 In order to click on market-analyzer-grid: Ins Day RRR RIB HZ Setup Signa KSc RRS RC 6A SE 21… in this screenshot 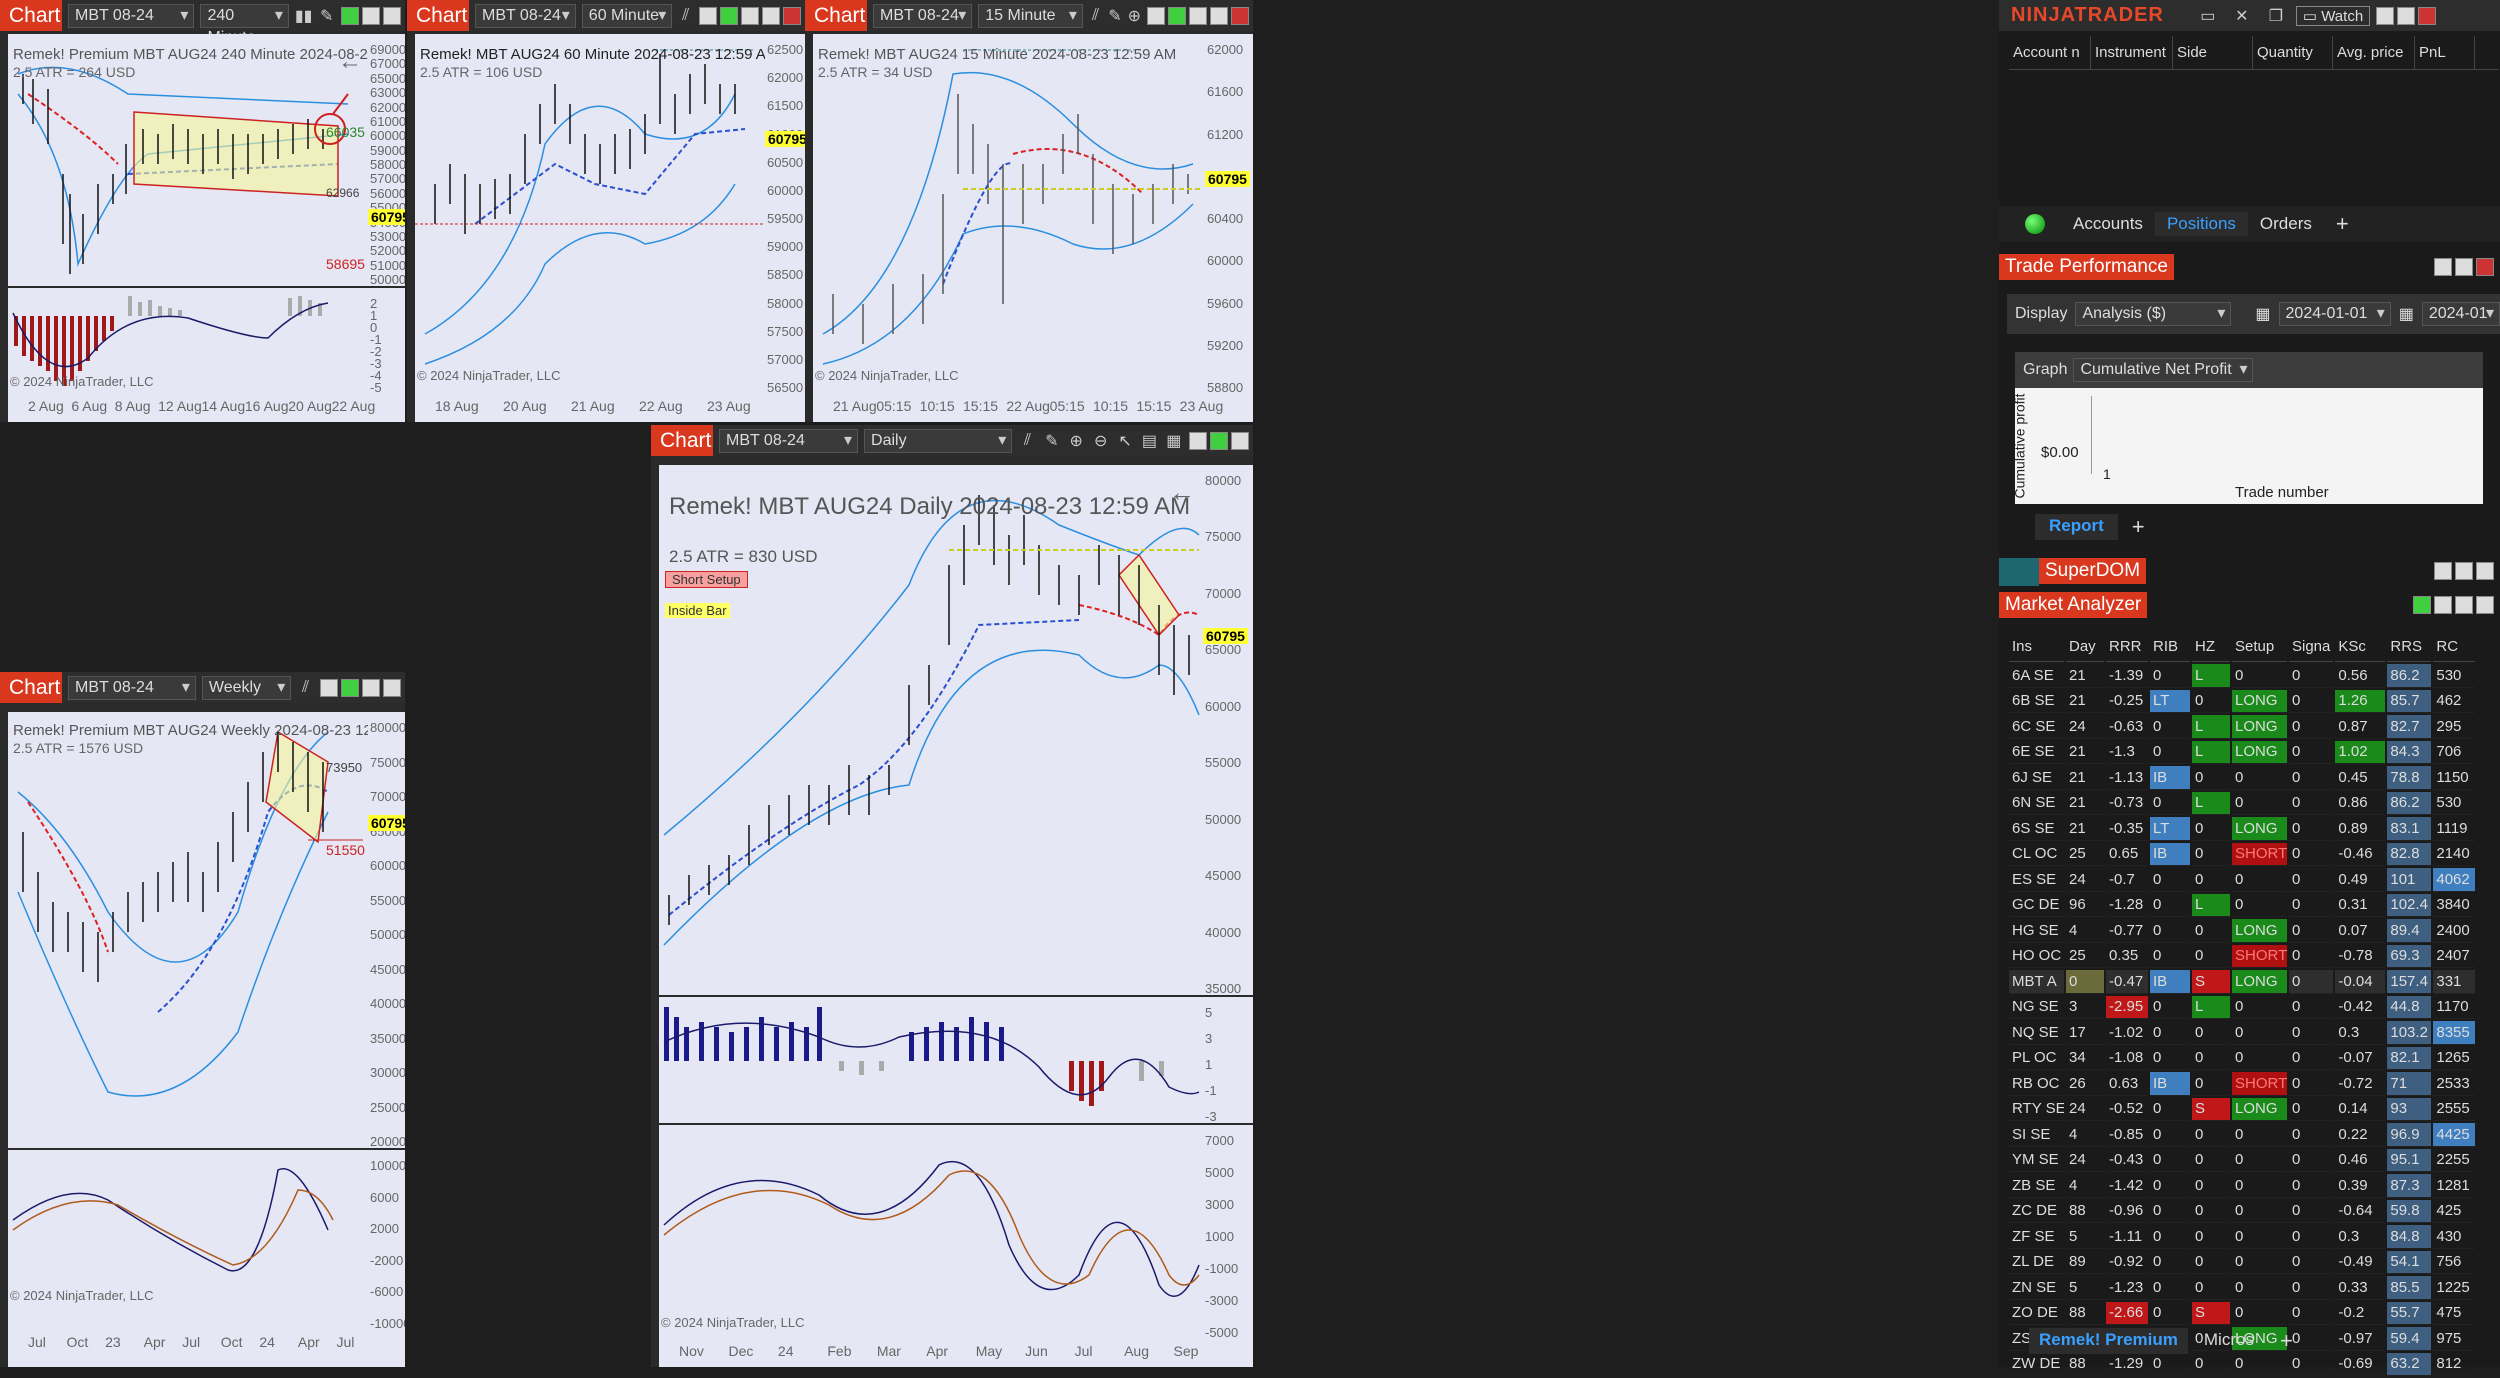, I will do `click(2253, 1004)`.